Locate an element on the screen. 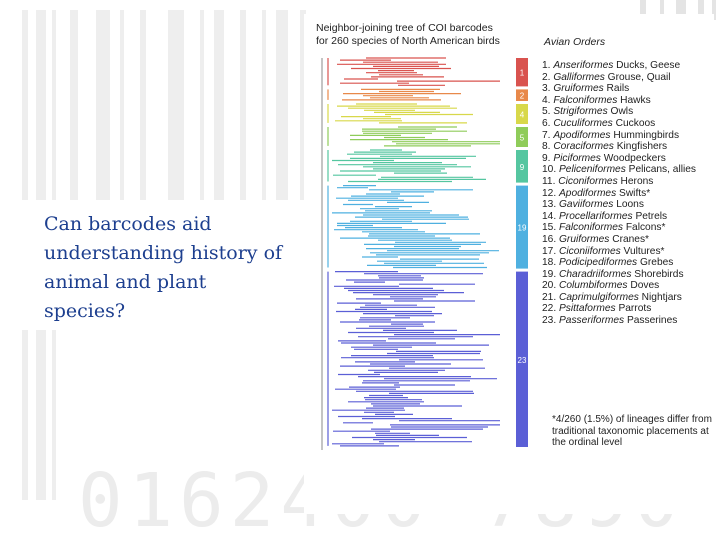 This screenshot has width=720, height=540. order-number: 22. is located at coordinates (550, 309).